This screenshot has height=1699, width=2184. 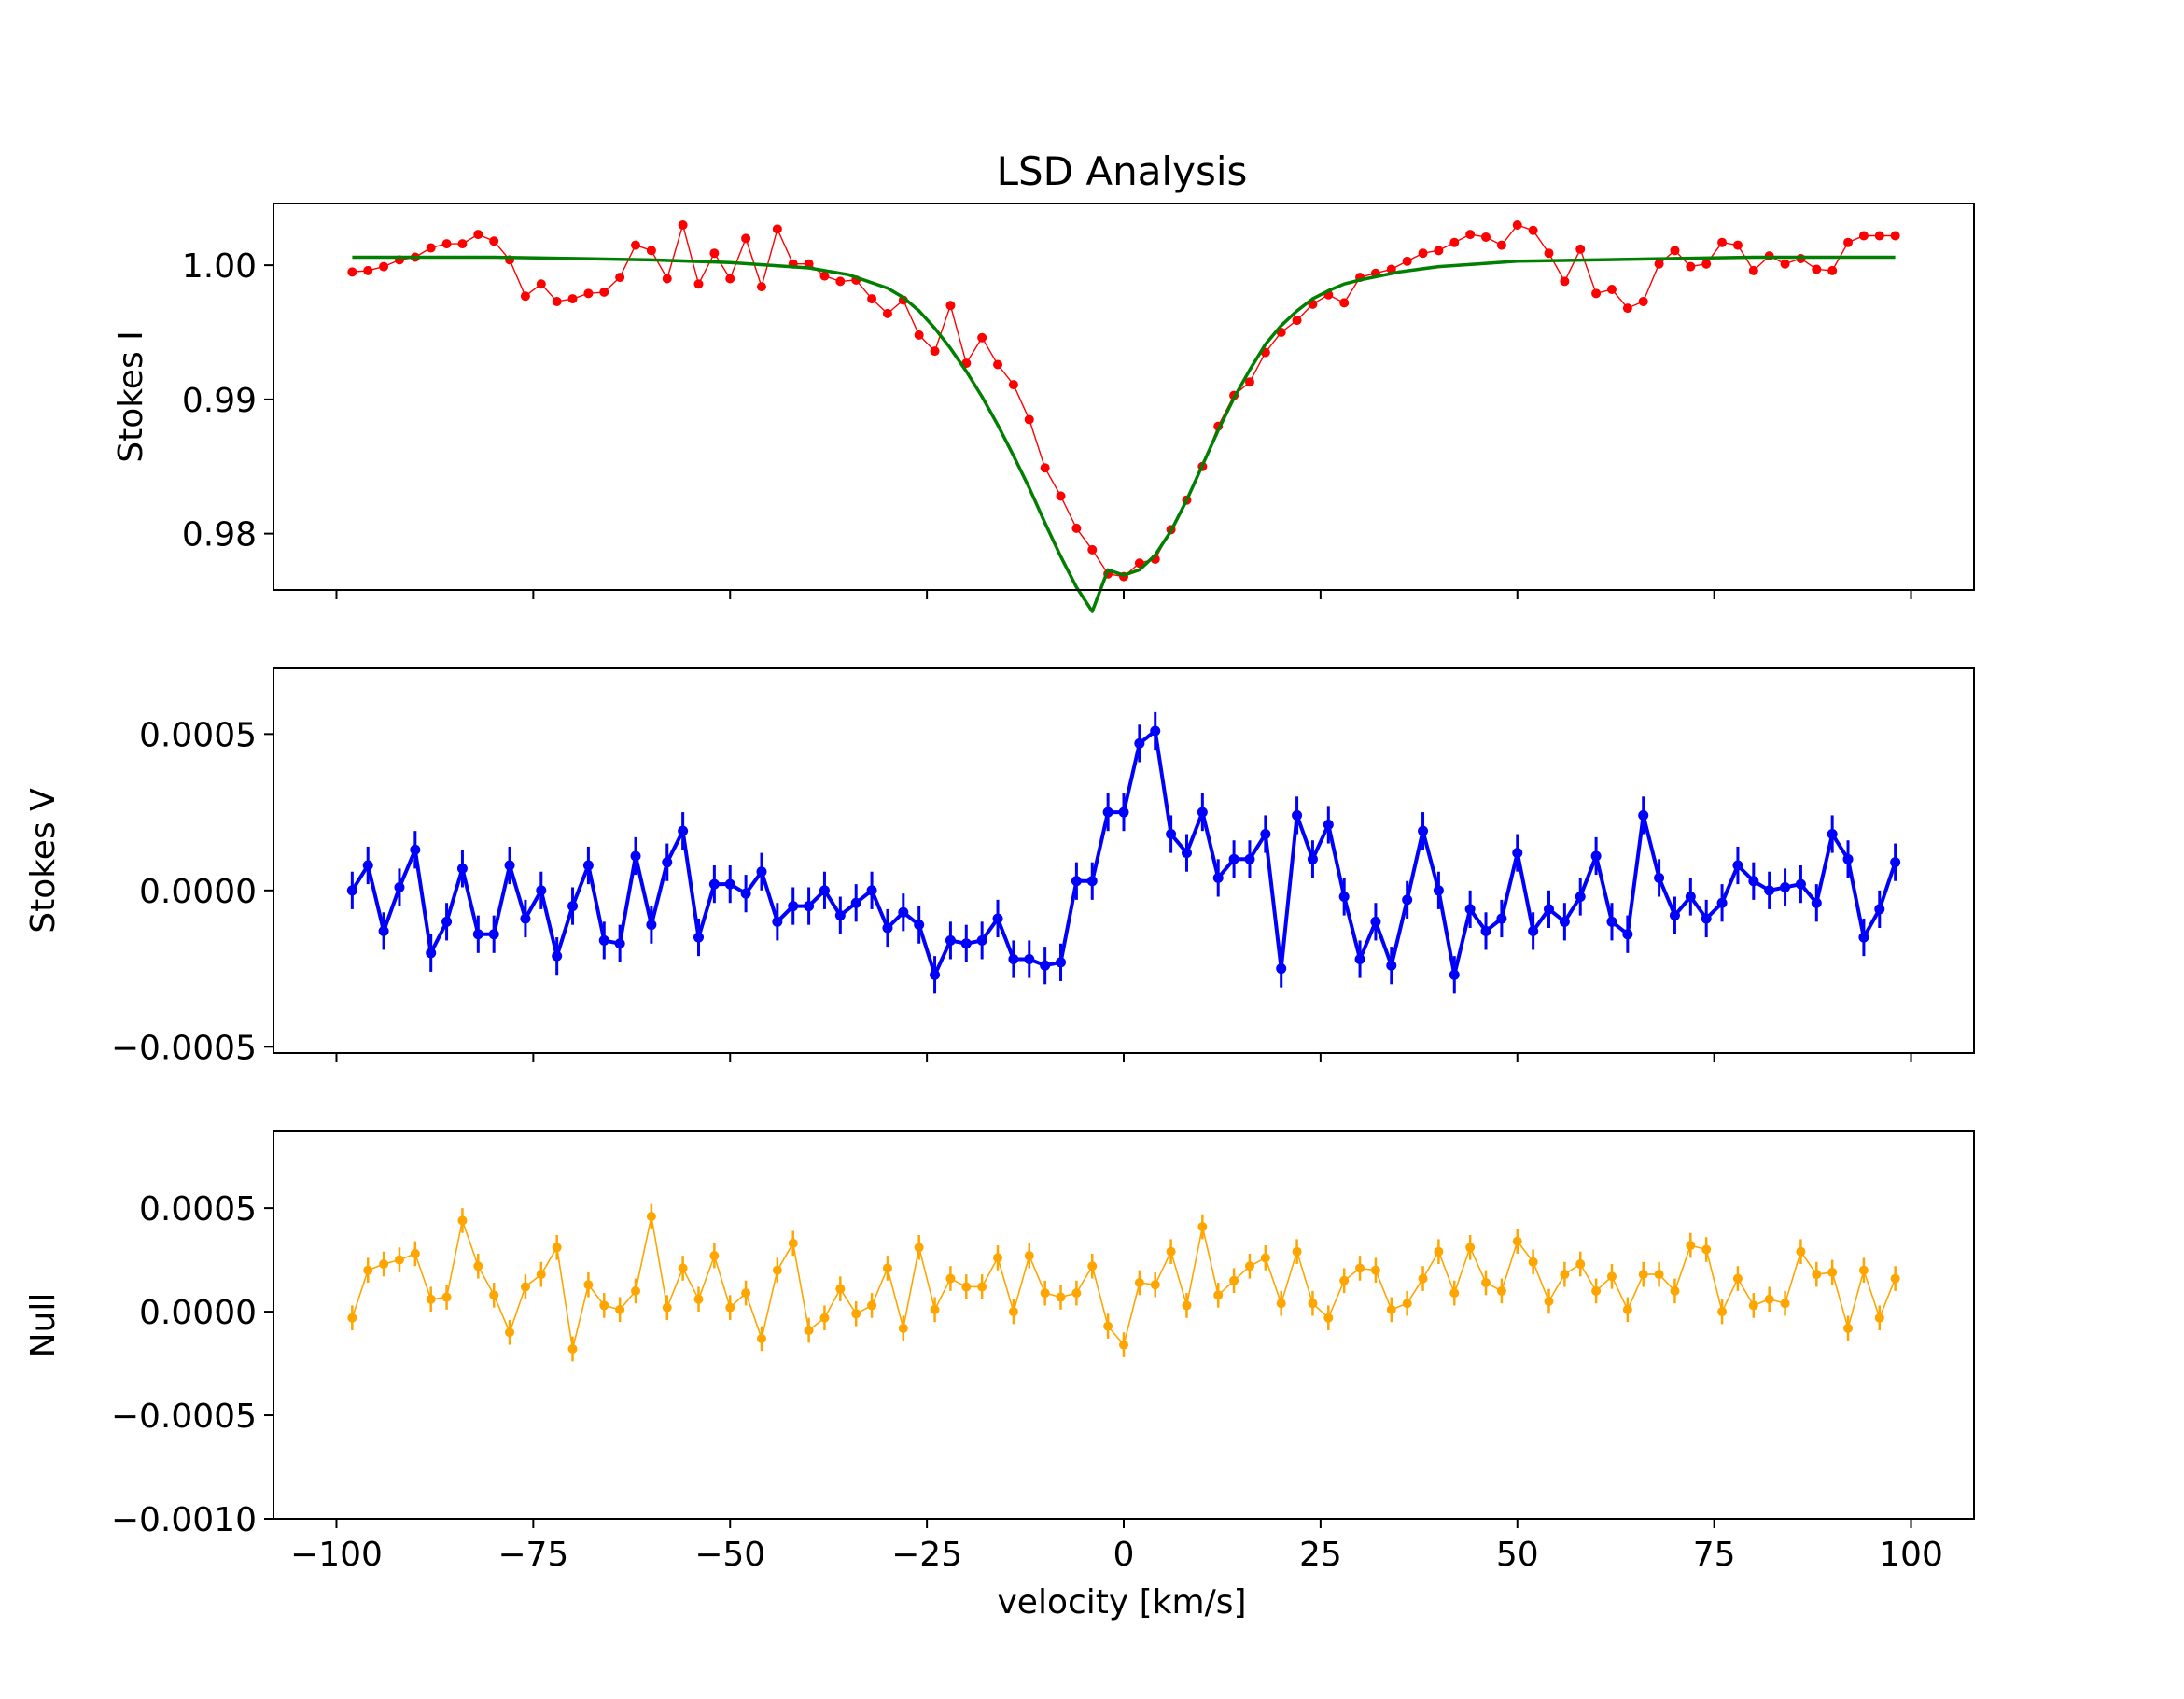 I want to click on chart-title: LSD Analysis, so click(x=1122, y=171).